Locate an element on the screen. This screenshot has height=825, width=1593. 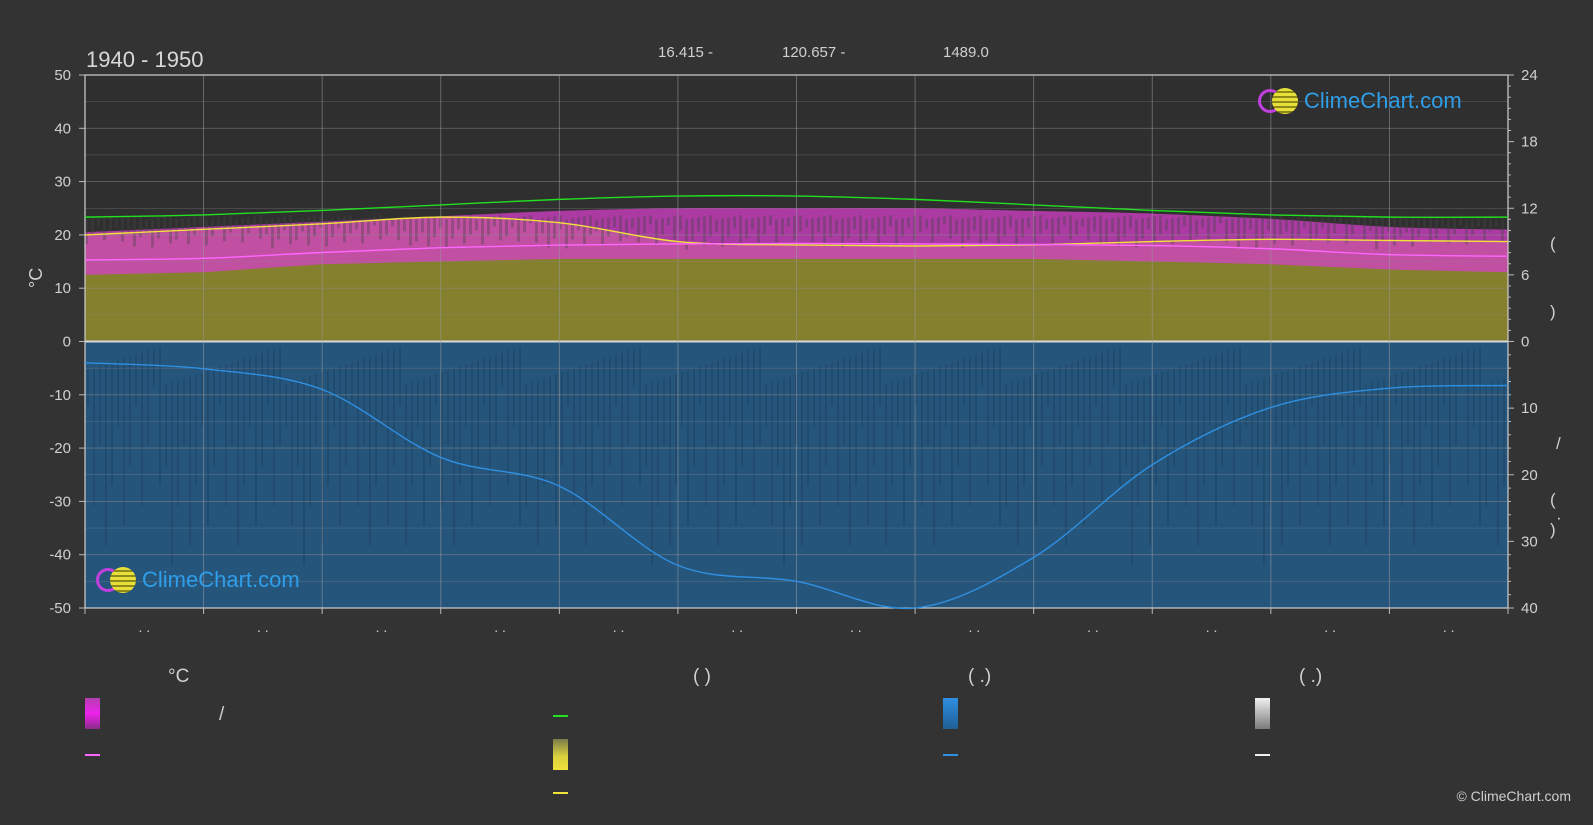
legend-daylight-heading: ( ) is located at coordinates (702, 676).